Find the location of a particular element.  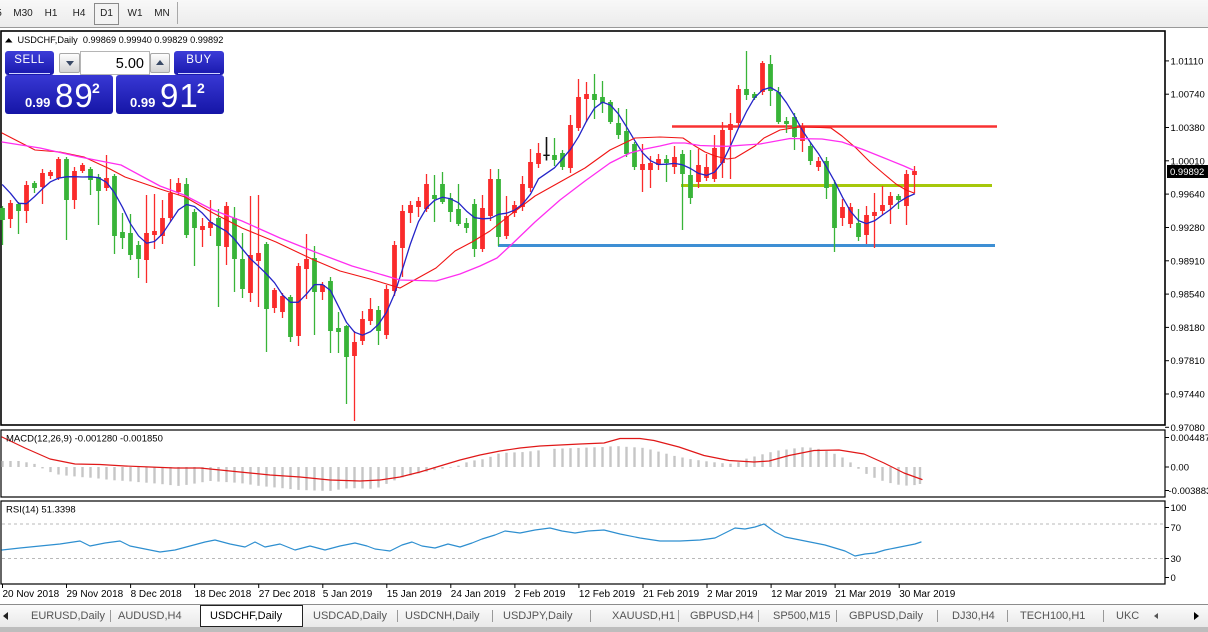

svg-text: 0 is located at coordinates (1173, 578).